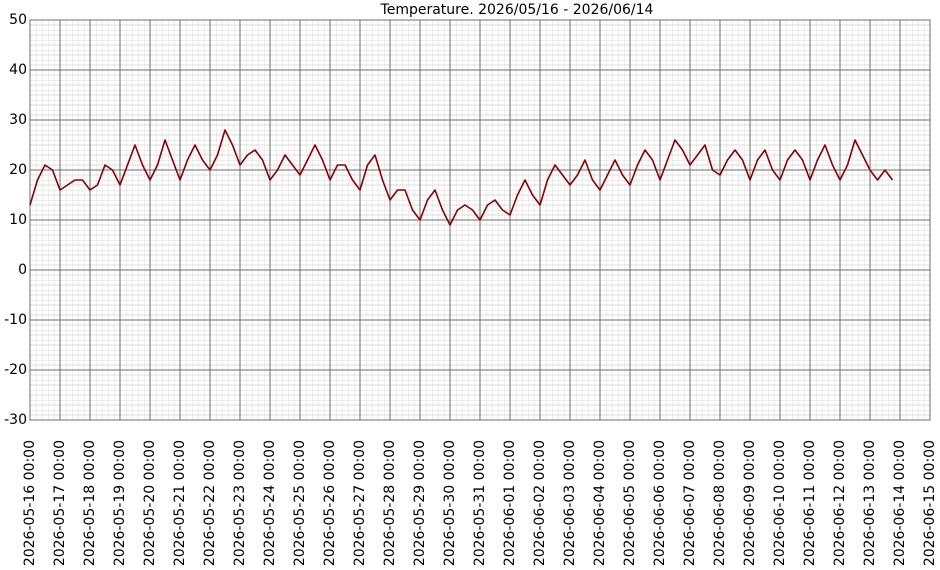  What do you see at coordinates (517, 10) in the screenshot?
I see `chart-title: Temperature. 2026/05/16 - 2026/06/14` at bounding box center [517, 10].